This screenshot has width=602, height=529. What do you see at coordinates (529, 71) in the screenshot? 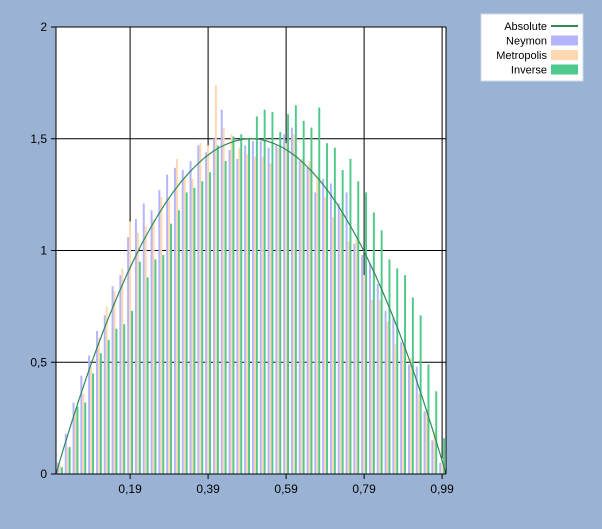
I see `legend-label-inverse: Inverse` at bounding box center [529, 71].